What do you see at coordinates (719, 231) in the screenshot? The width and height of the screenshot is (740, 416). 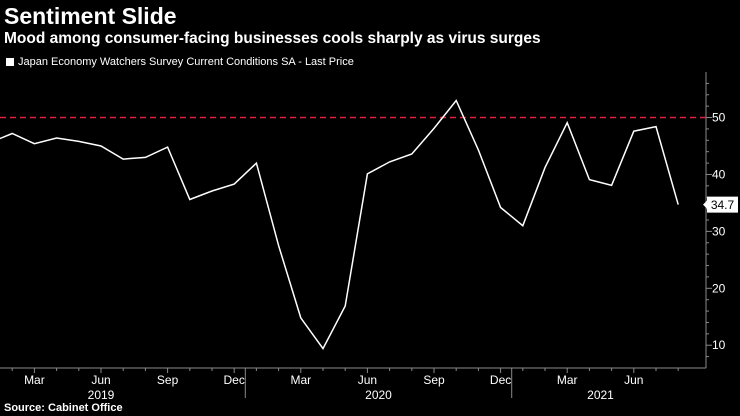 I see `y-tick-label: 30` at bounding box center [719, 231].